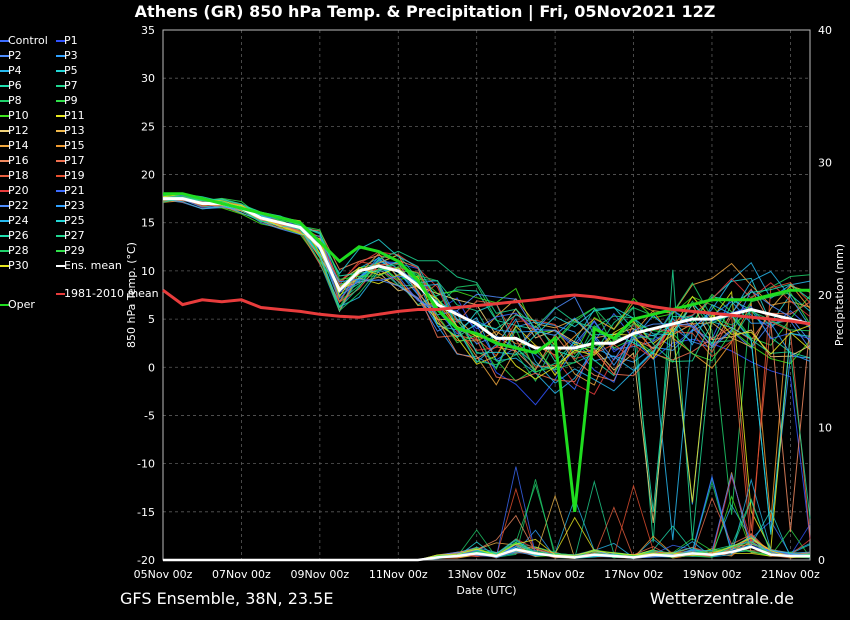 This screenshot has height=620, width=850. I want to click on y2-tick-label: 30, so click(825, 163).